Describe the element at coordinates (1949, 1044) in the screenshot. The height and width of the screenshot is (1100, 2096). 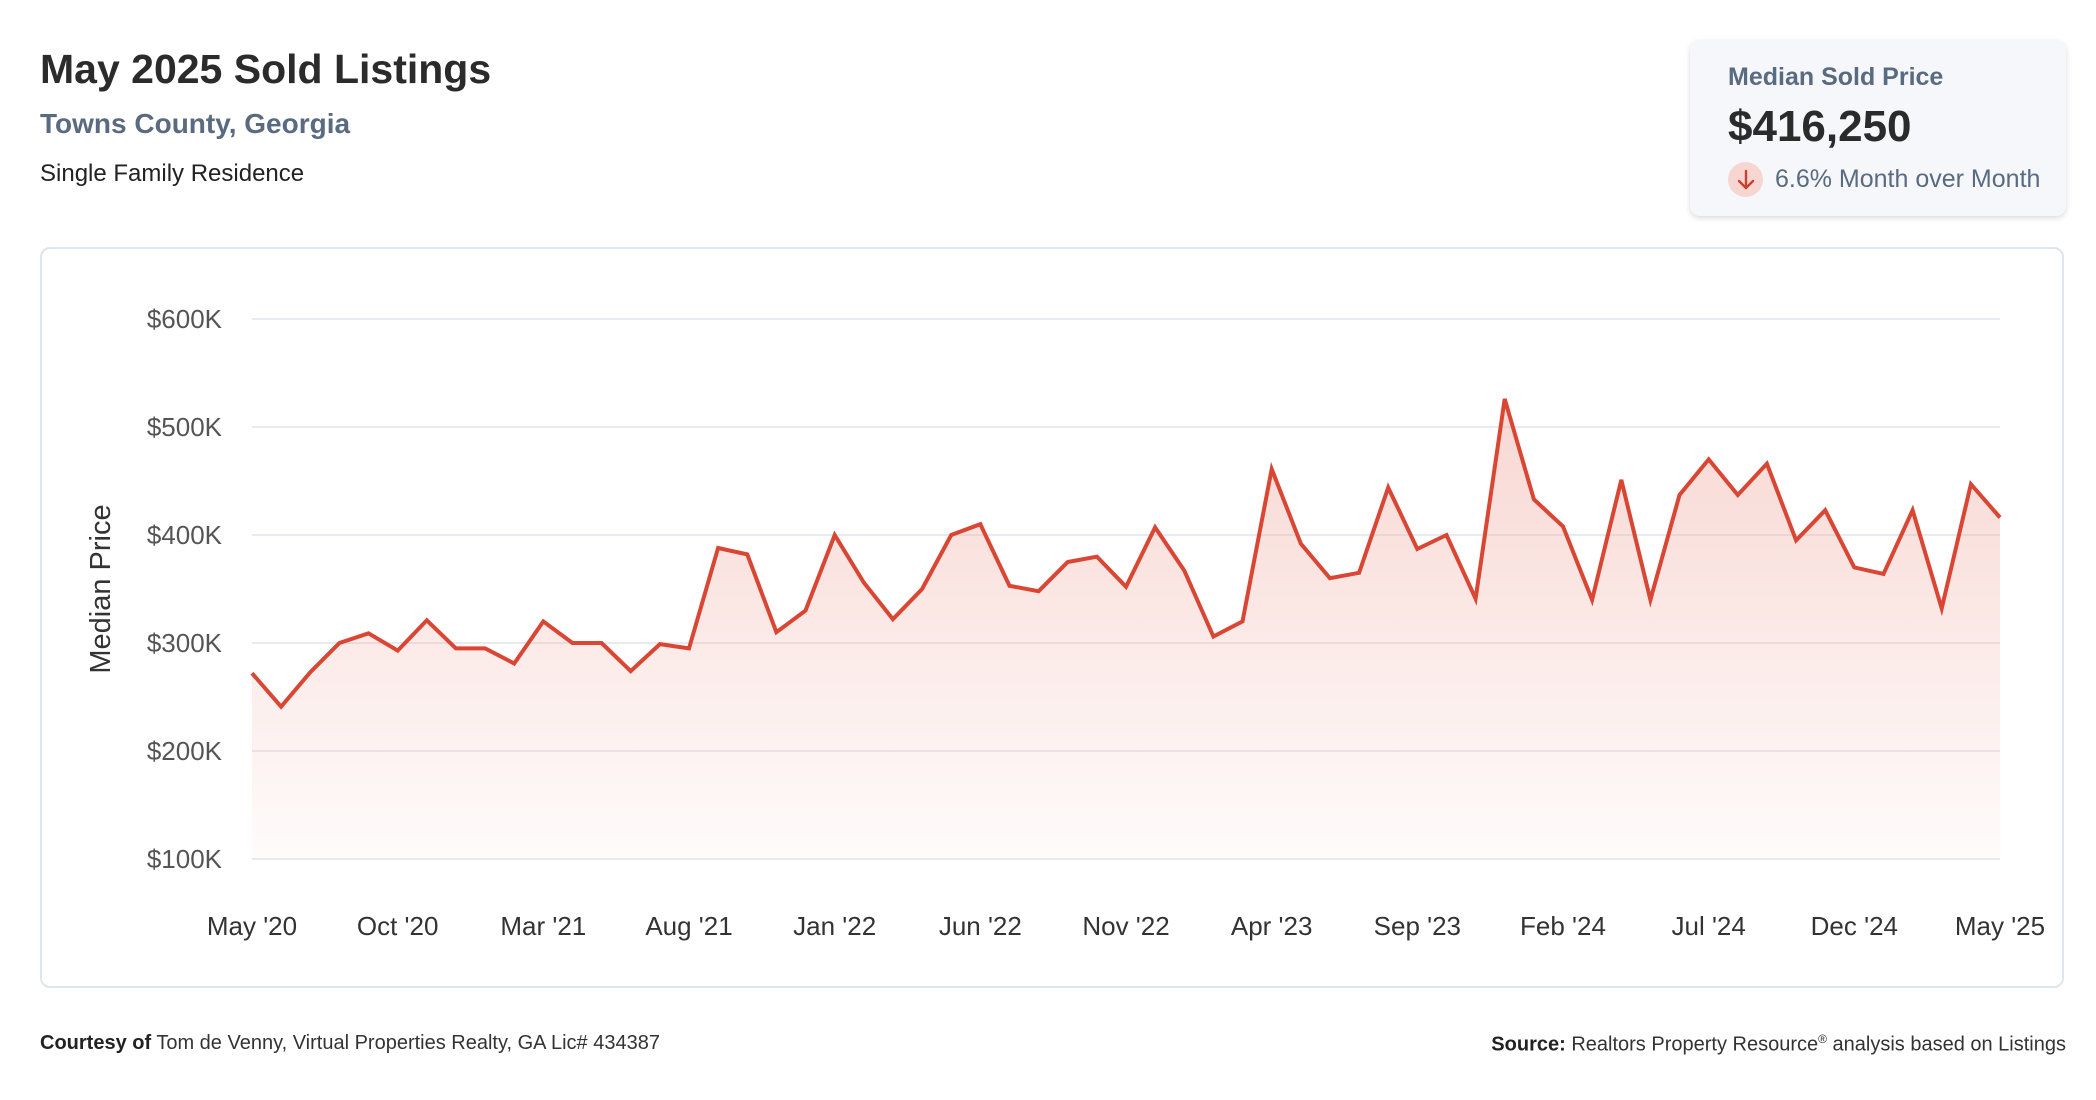
I see `source-text-b: analysis based on Listings` at that location.